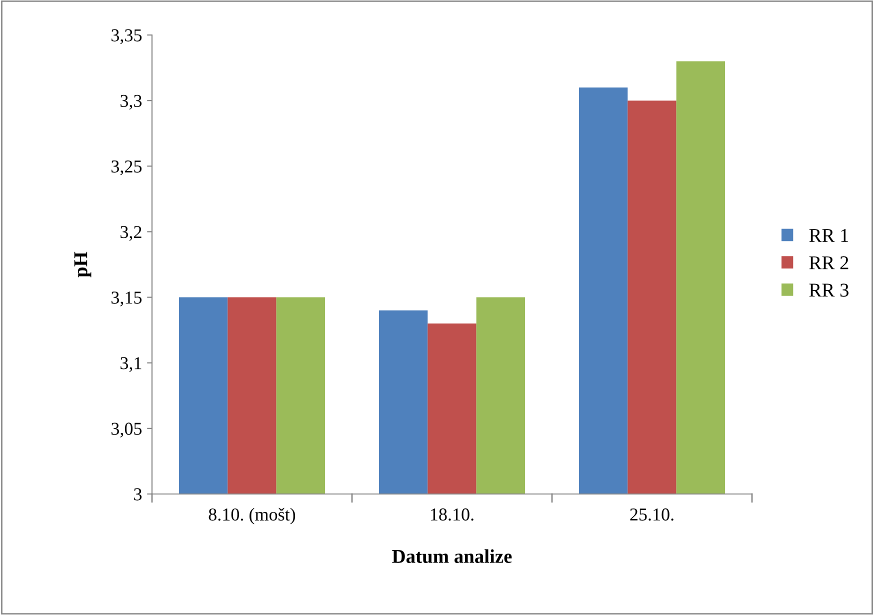 The width and height of the screenshot is (874, 615). What do you see at coordinates (252, 516) in the screenshot?
I see `x-tick-label: 8.10. (mošt)` at bounding box center [252, 516].